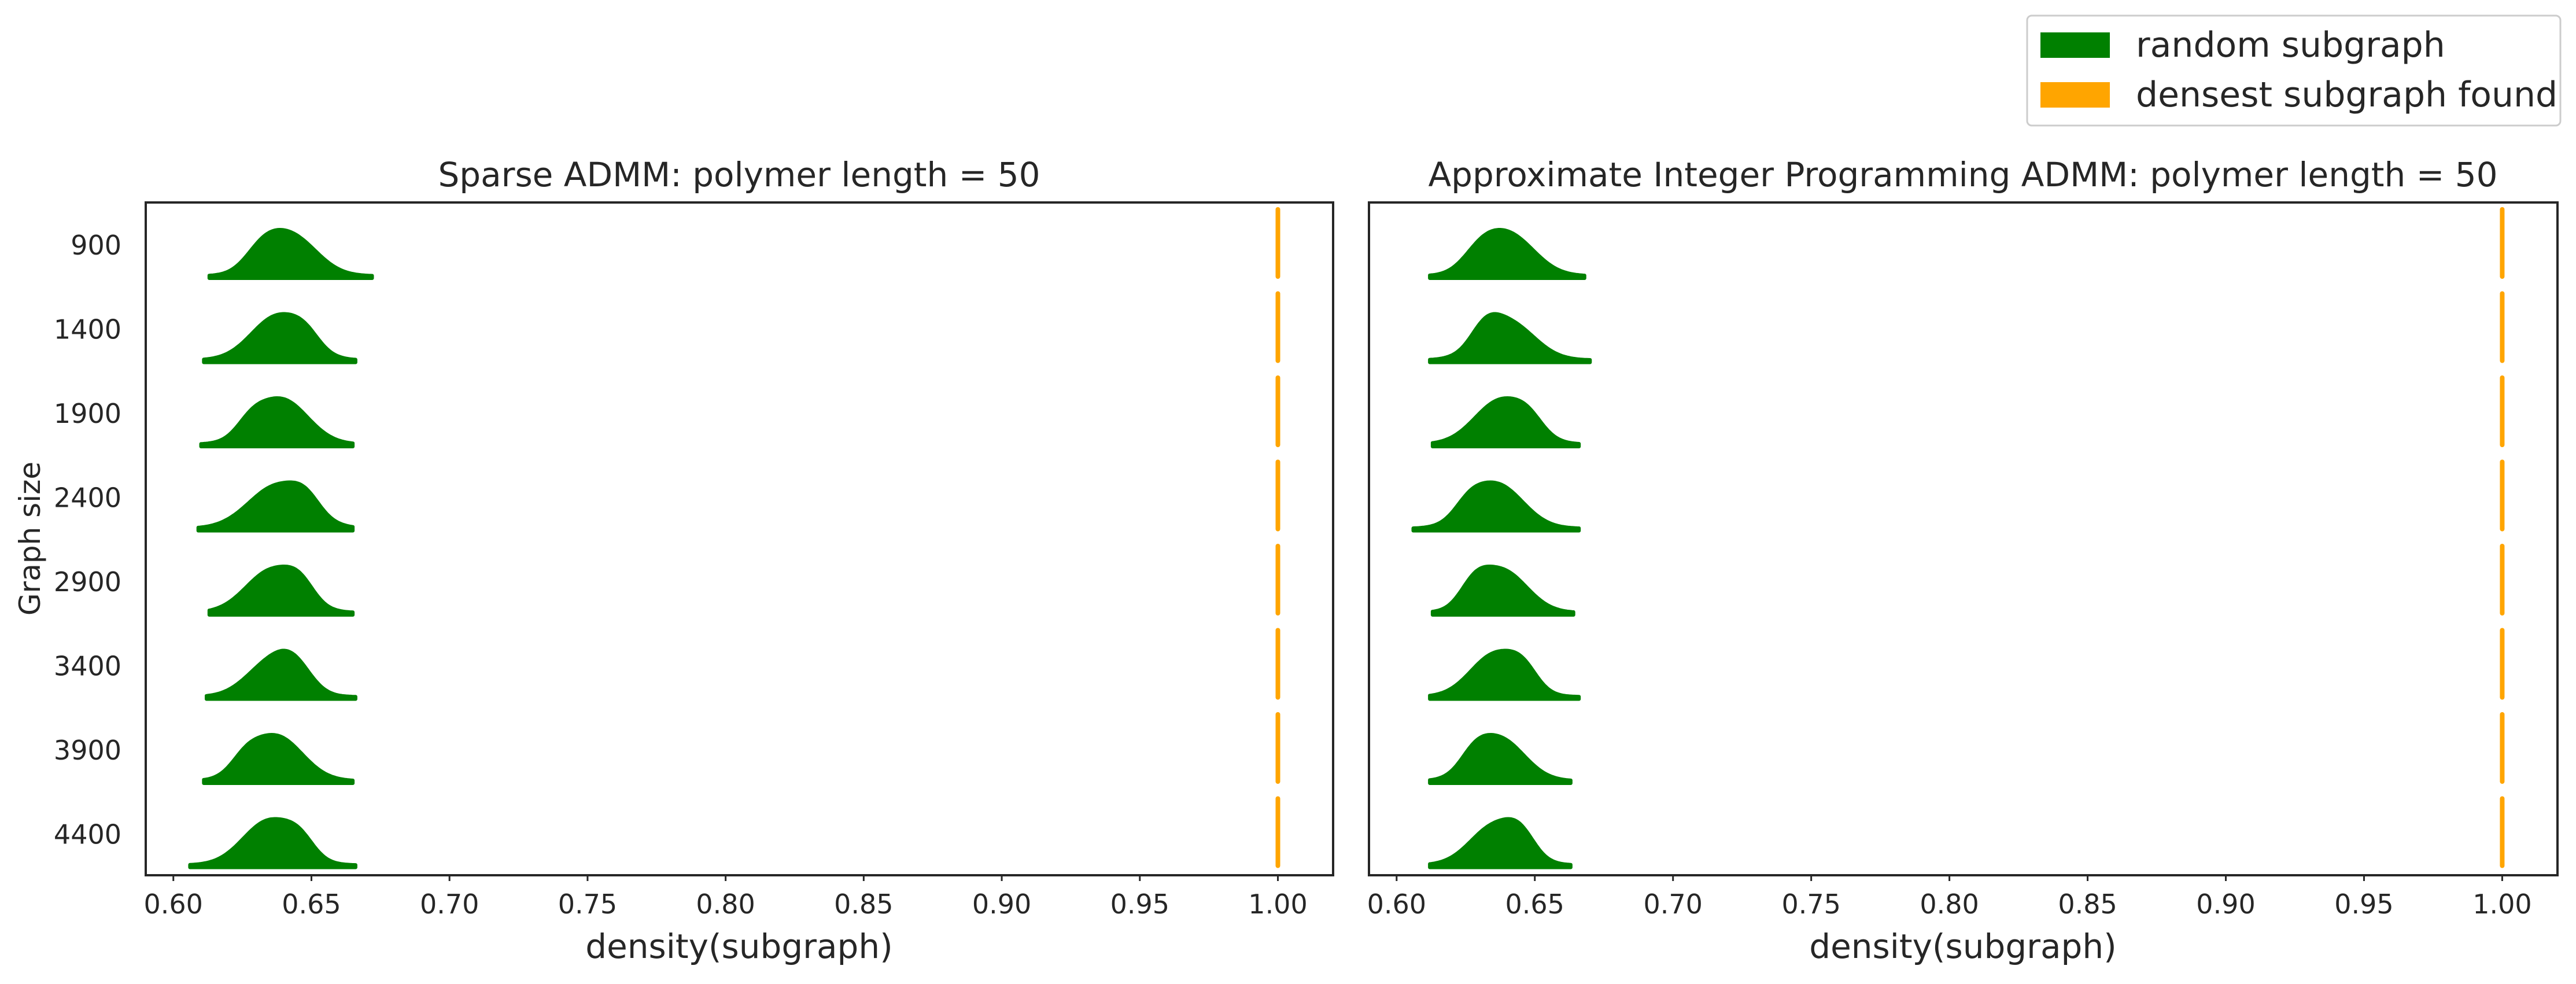 This screenshot has height=984, width=2576. What do you see at coordinates (739, 174) in the screenshot?
I see `panel-title: Sparse ADMM: polymer length = 50` at bounding box center [739, 174].